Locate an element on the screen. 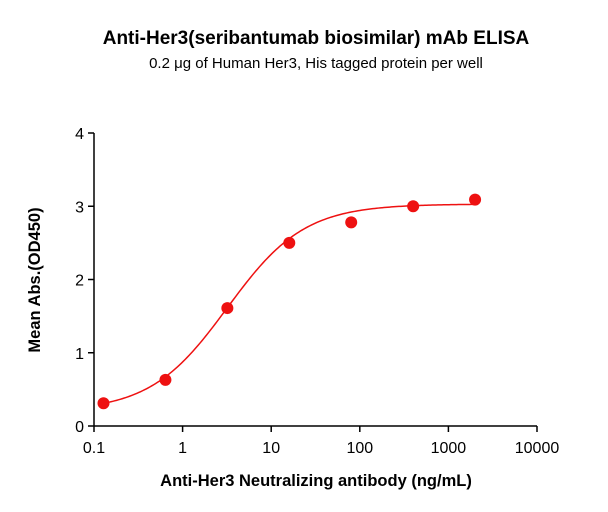 The width and height of the screenshot is (608, 512). y-tick-label: 1 is located at coordinates (79, 354).